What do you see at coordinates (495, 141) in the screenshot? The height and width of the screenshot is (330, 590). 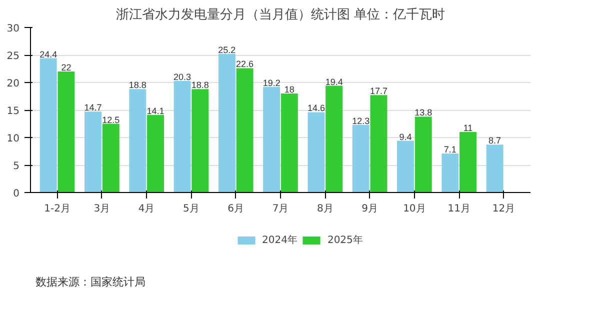 I see `data-label: 8.7` at bounding box center [495, 141].